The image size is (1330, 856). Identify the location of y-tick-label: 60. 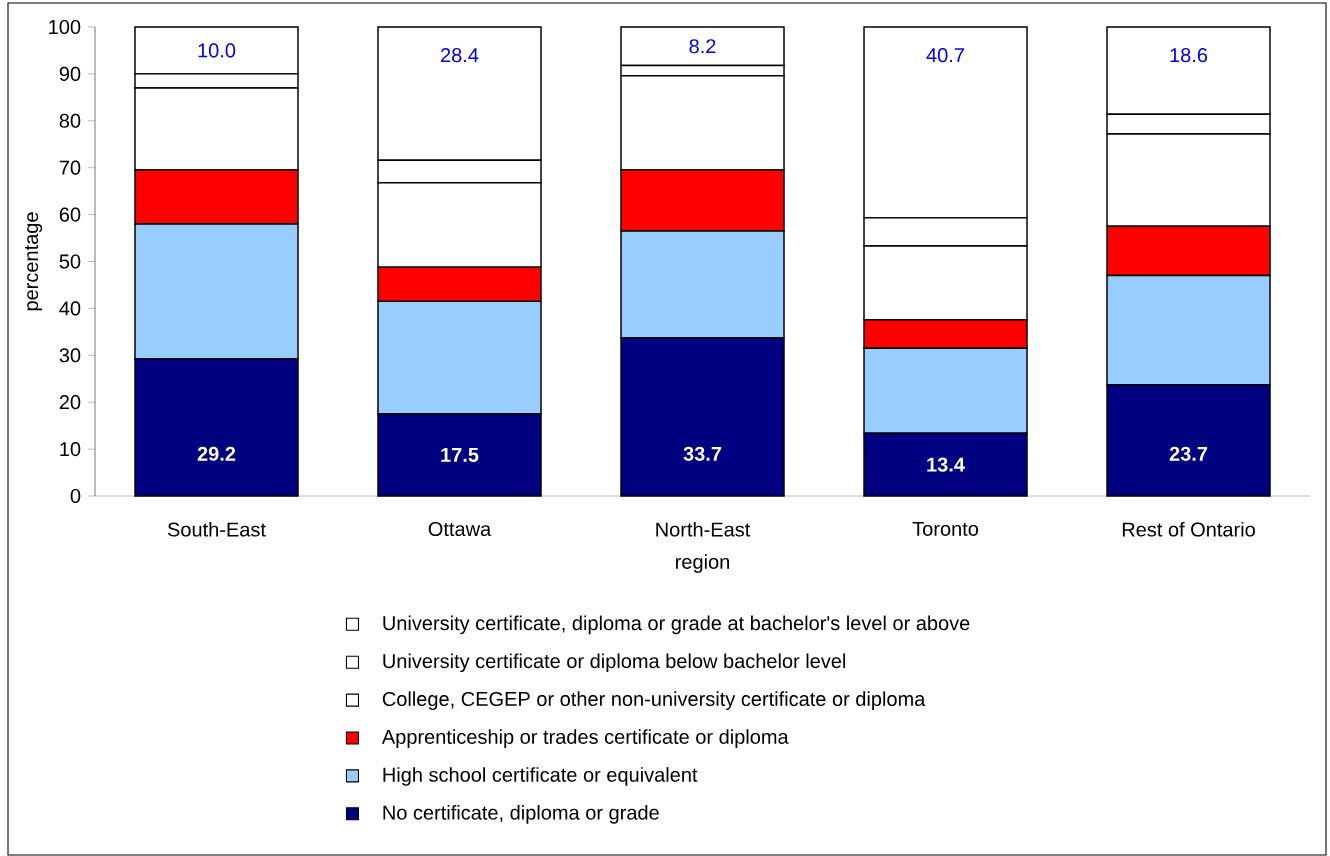
(70, 214).